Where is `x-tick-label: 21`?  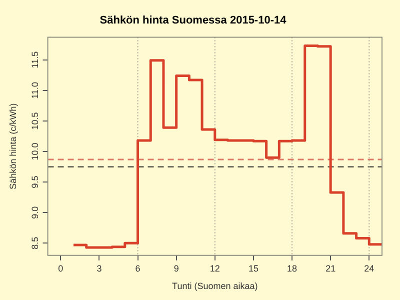 x-tick-label: 21 is located at coordinates (331, 268).